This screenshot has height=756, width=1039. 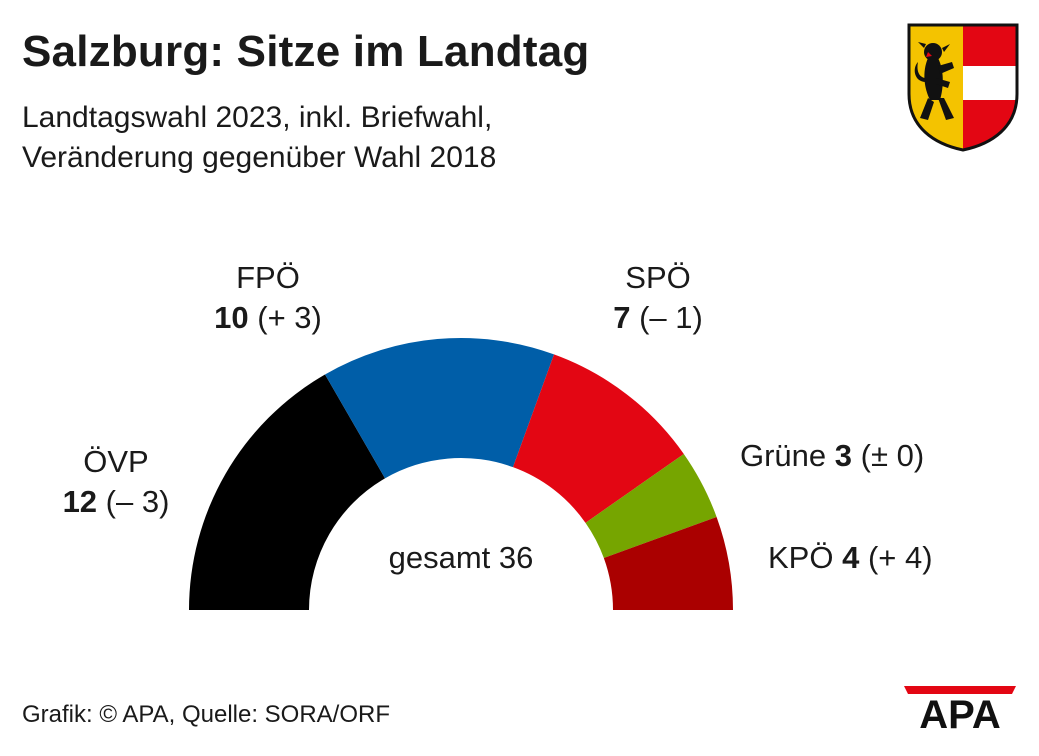 What do you see at coordinates (622, 317) in the screenshot?
I see `label-spoe-seats: 7` at bounding box center [622, 317].